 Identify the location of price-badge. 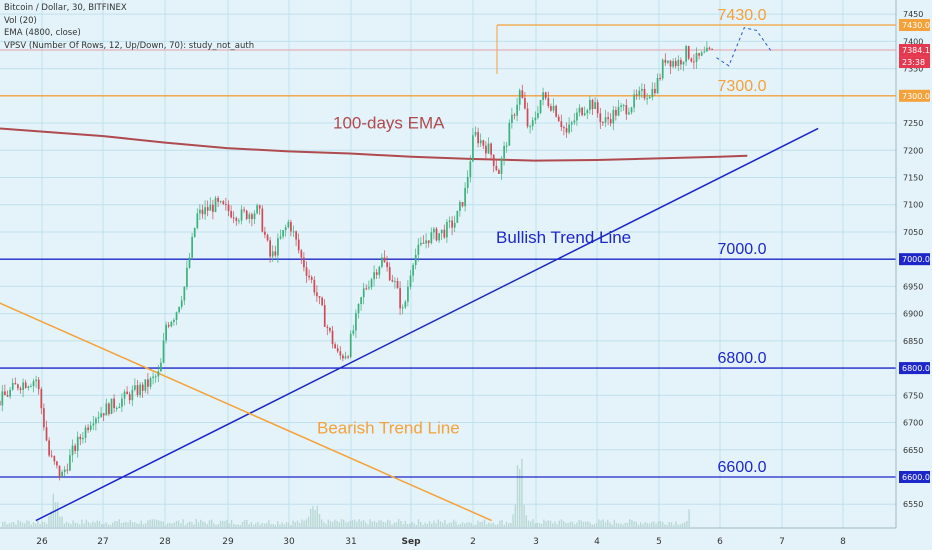
(914, 477).